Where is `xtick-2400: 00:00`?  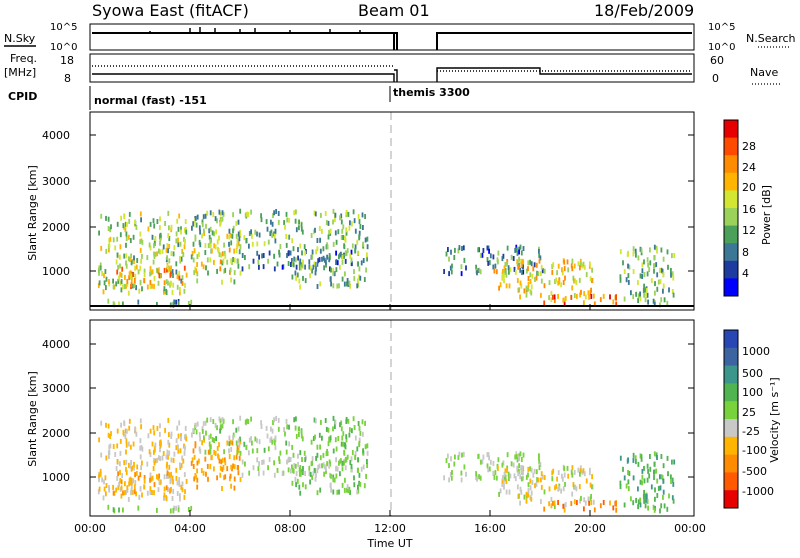 xtick-2400: 00:00 is located at coordinates (690, 528).